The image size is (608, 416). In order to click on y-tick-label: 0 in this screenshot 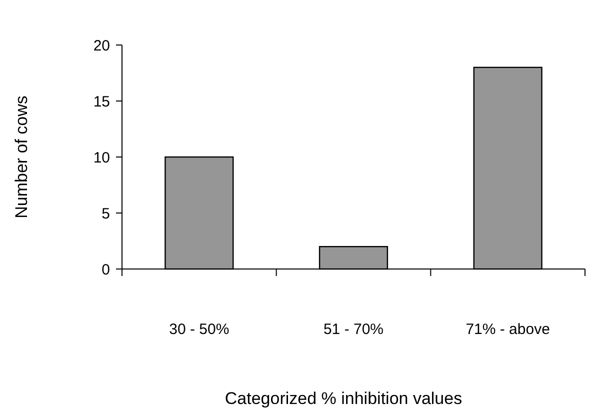, I will do `click(106, 269)`.